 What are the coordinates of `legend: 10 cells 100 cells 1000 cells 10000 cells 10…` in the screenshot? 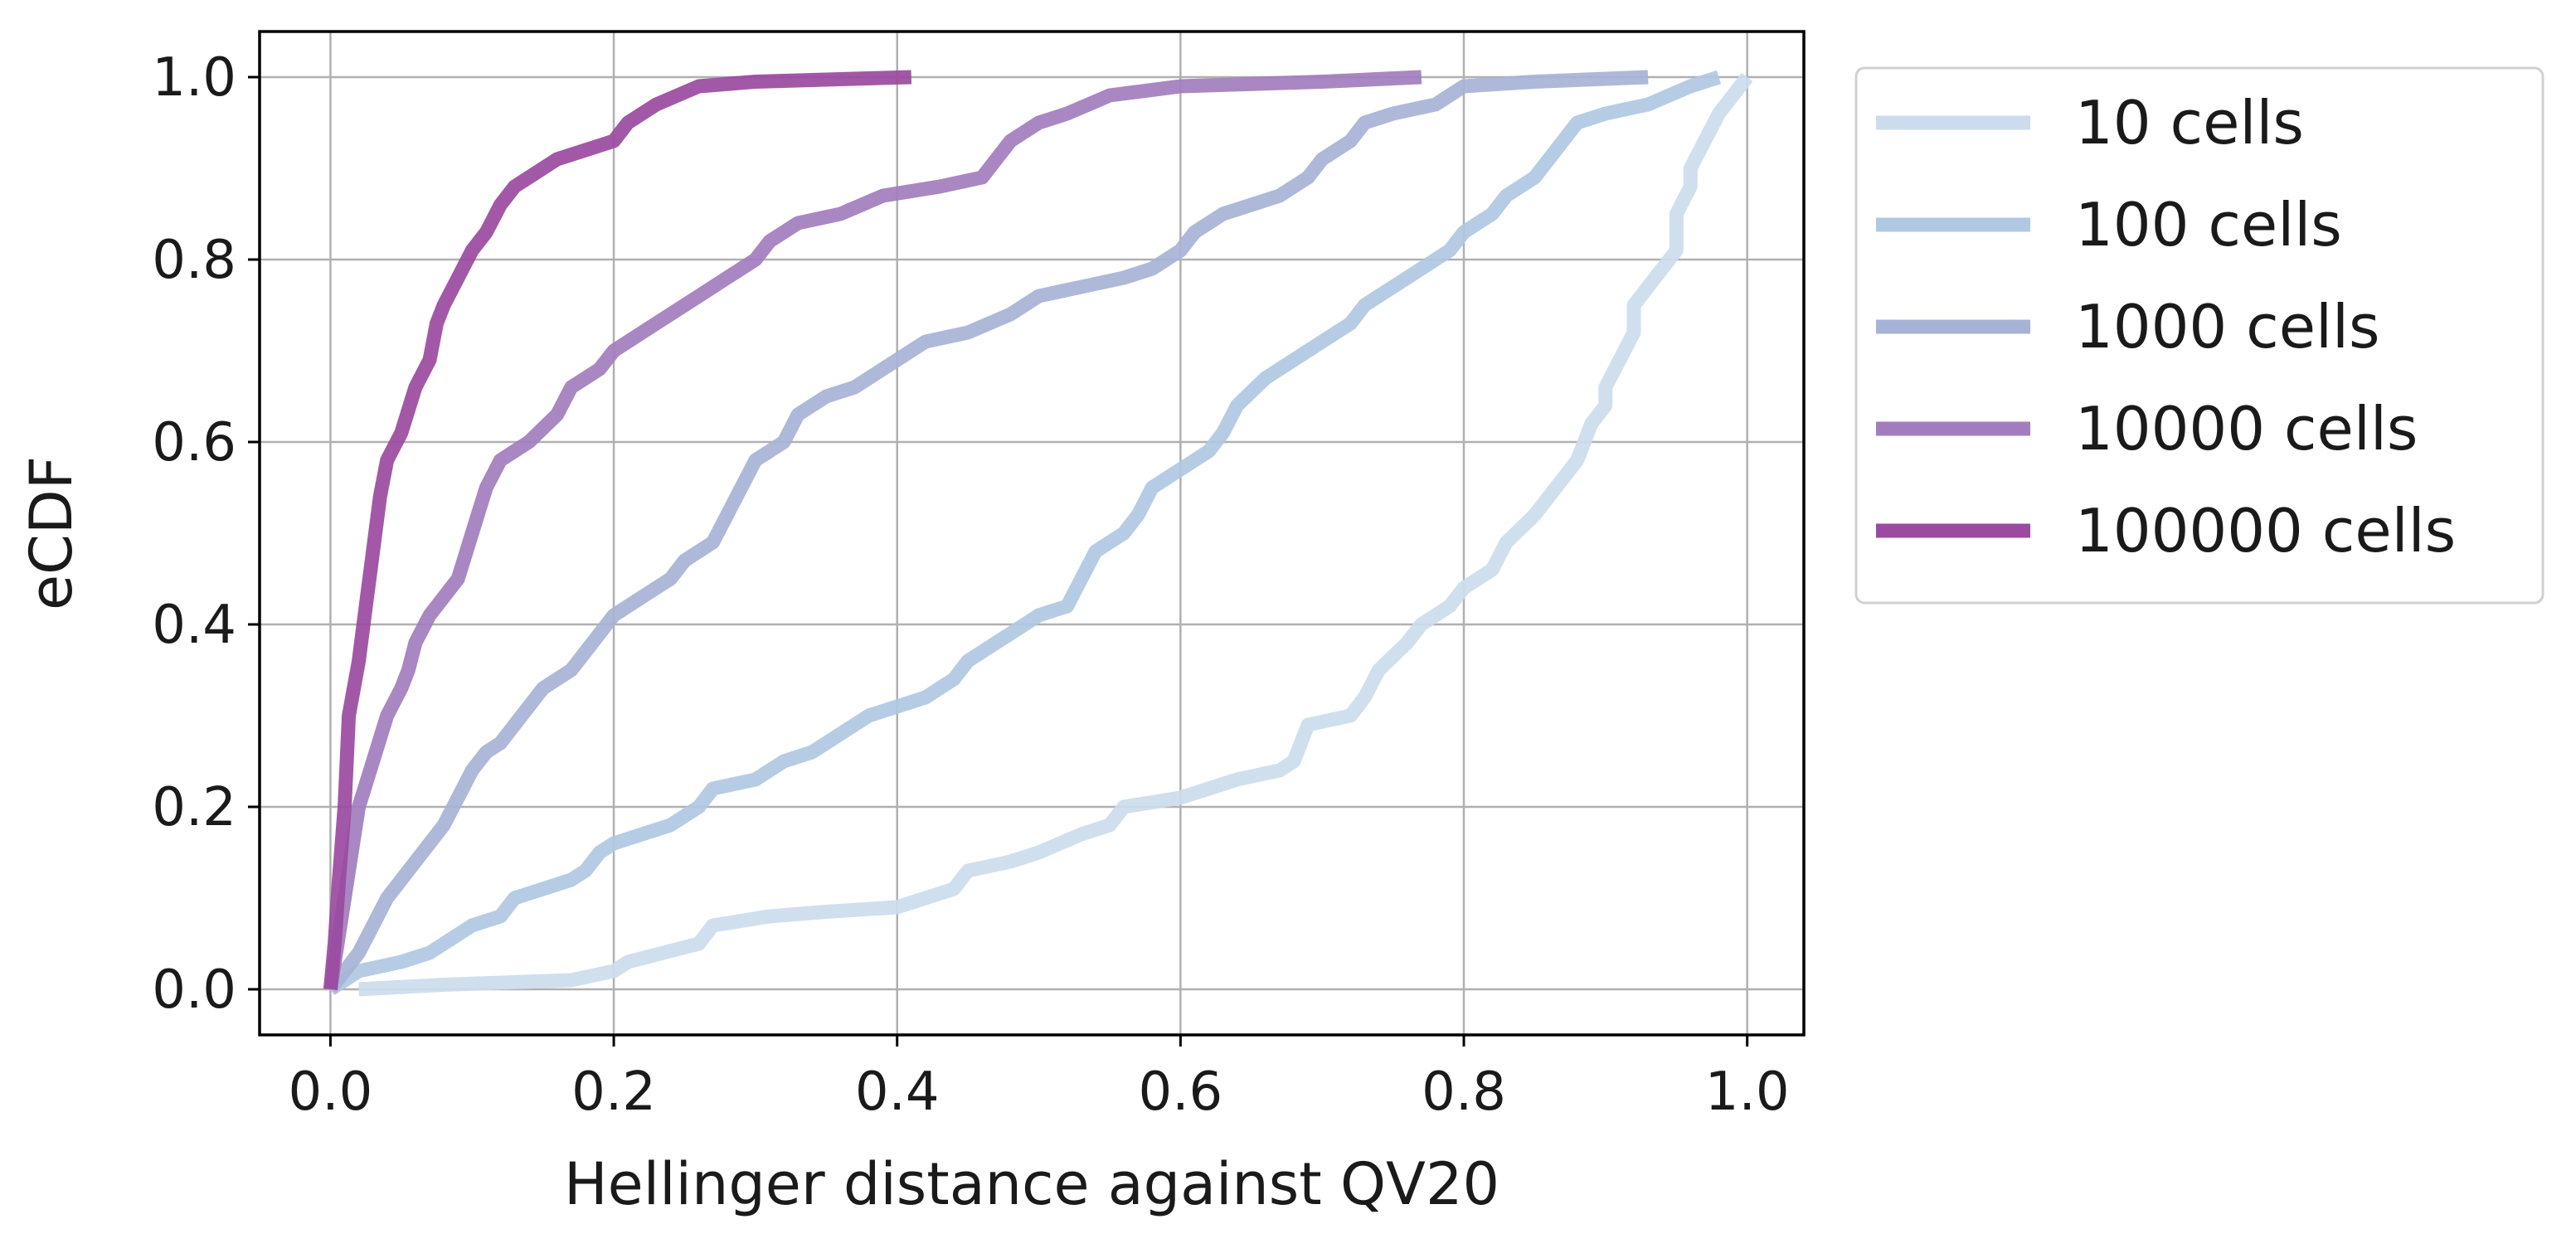 It's located at (2199, 335).